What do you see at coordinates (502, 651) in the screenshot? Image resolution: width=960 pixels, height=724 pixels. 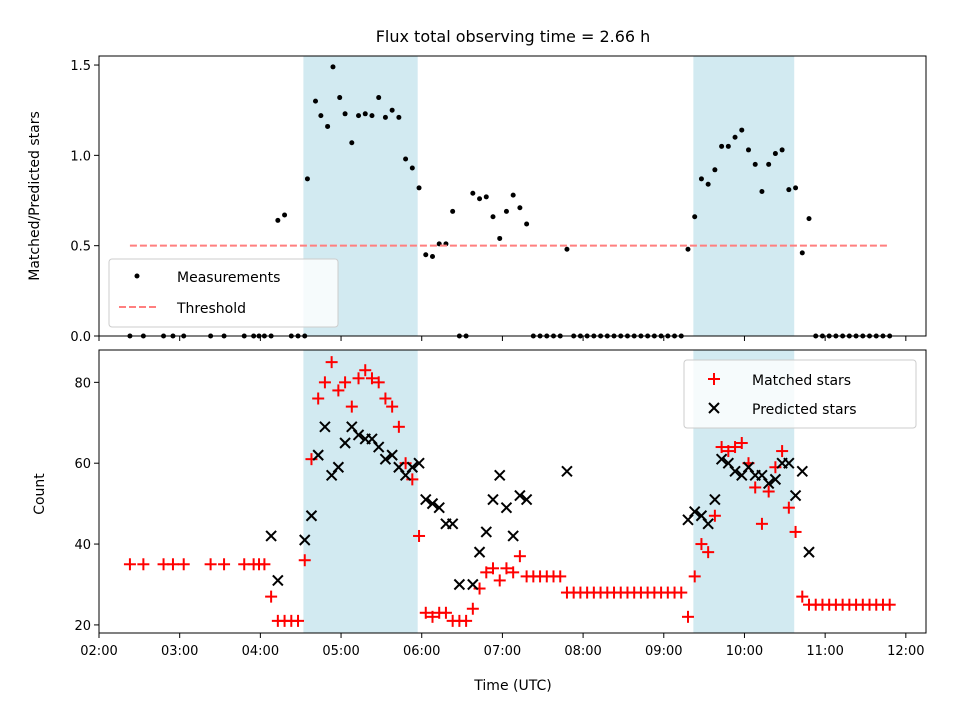 I see `x-tick-label: 07:00` at bounding box center [502, 651].